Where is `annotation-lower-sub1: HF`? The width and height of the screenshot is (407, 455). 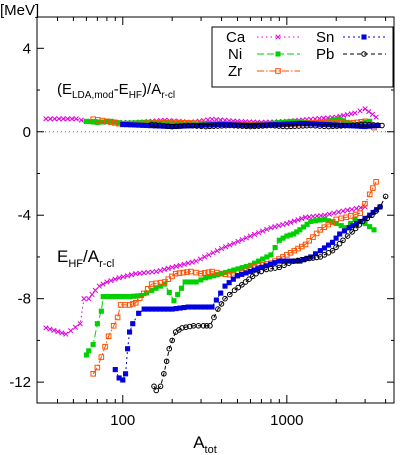
annotation-lower-sub1: HF is located at coordinates (75, 264).